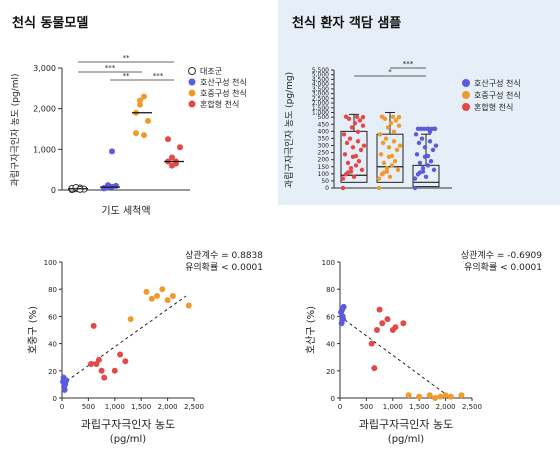 The width and height of the screenshot is (560, 457). I want to click on correlation-coefficient: 상관계수 = 0.8838, so click(224, 255).